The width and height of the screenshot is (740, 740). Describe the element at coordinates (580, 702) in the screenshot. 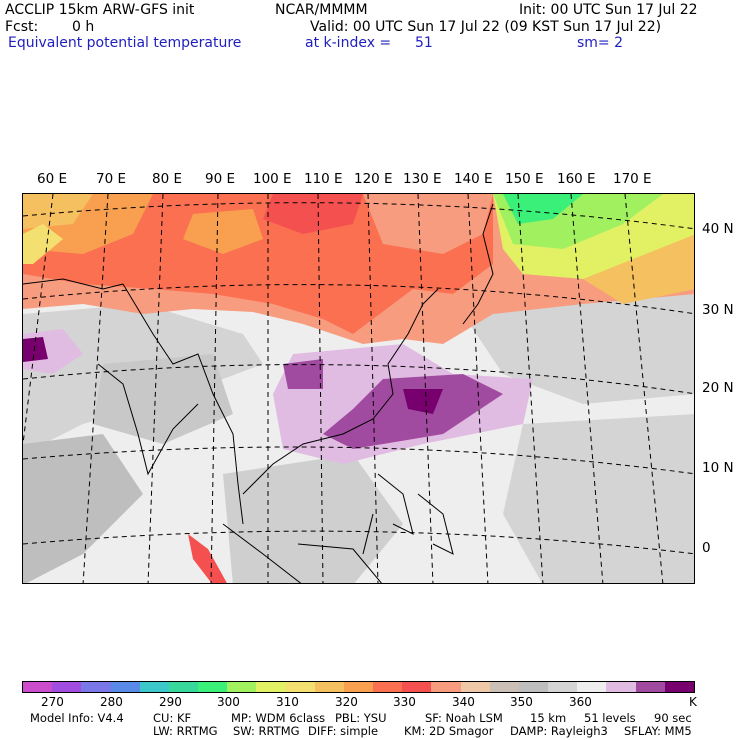

I see `colorbar-tick: 360` at that location.